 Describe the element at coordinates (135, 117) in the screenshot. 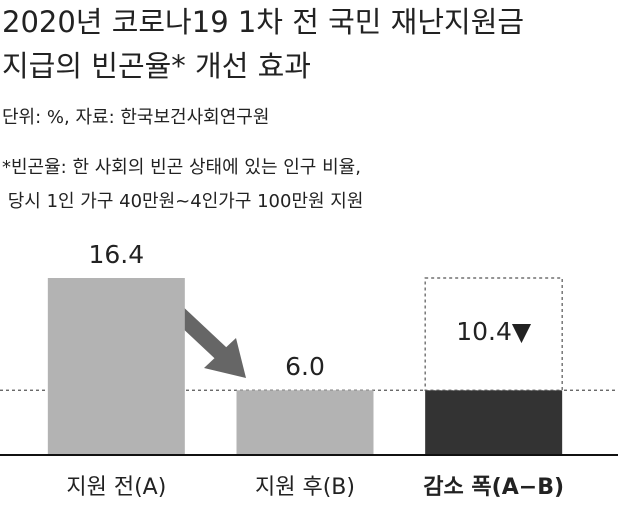

I see `source: 단위: %, 자료: 한국보건사회연구원` at that location.